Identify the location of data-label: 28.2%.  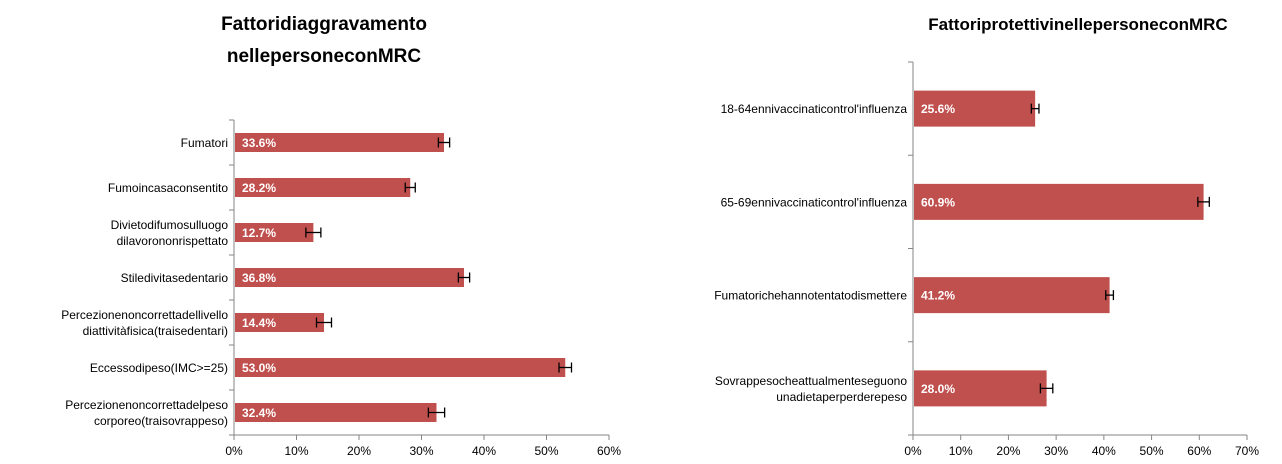
(259, 188).